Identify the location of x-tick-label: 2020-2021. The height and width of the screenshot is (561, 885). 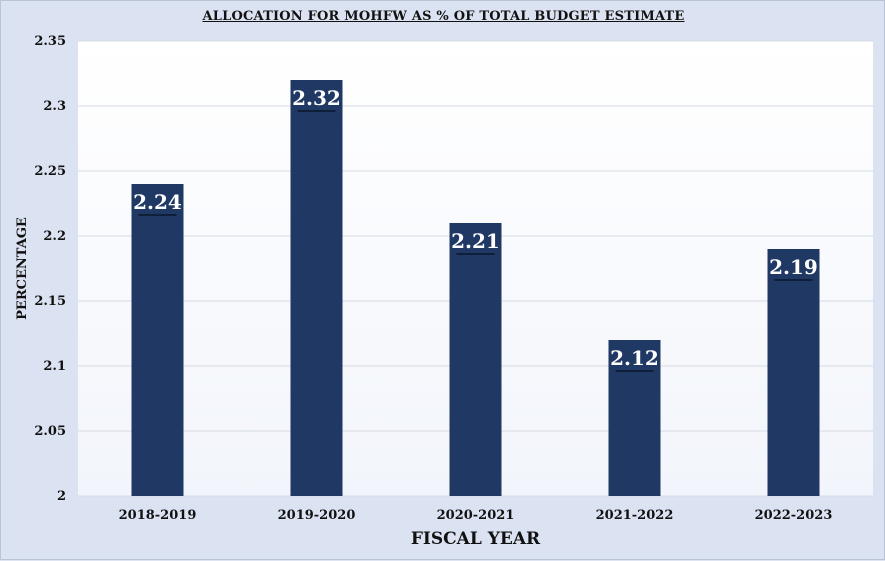
(476, 515).